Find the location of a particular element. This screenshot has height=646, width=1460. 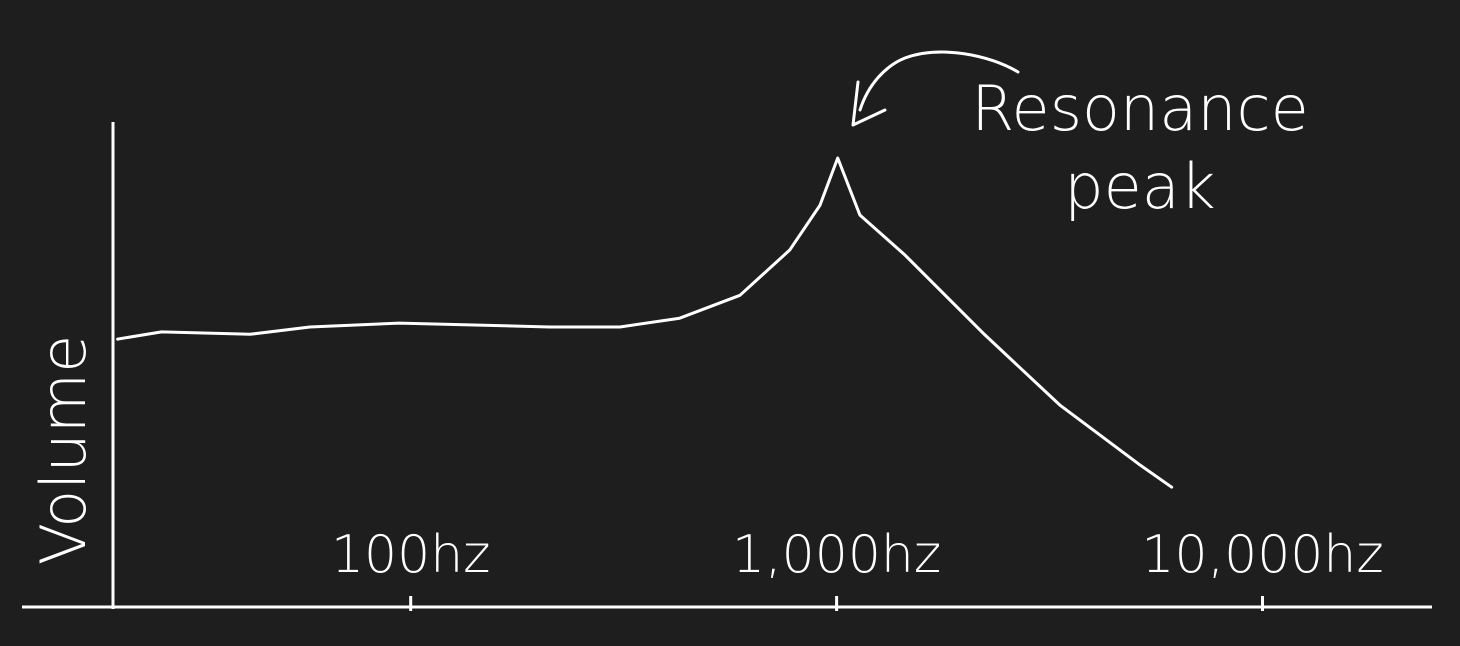

y-axis-label: Volume is located at coordinates (63, 450).